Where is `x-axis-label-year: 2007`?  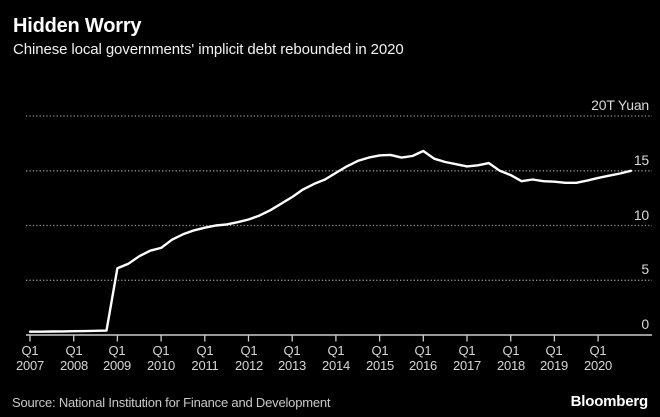 x-axis-label-year: 2007 is located at coordinates (30, 365).